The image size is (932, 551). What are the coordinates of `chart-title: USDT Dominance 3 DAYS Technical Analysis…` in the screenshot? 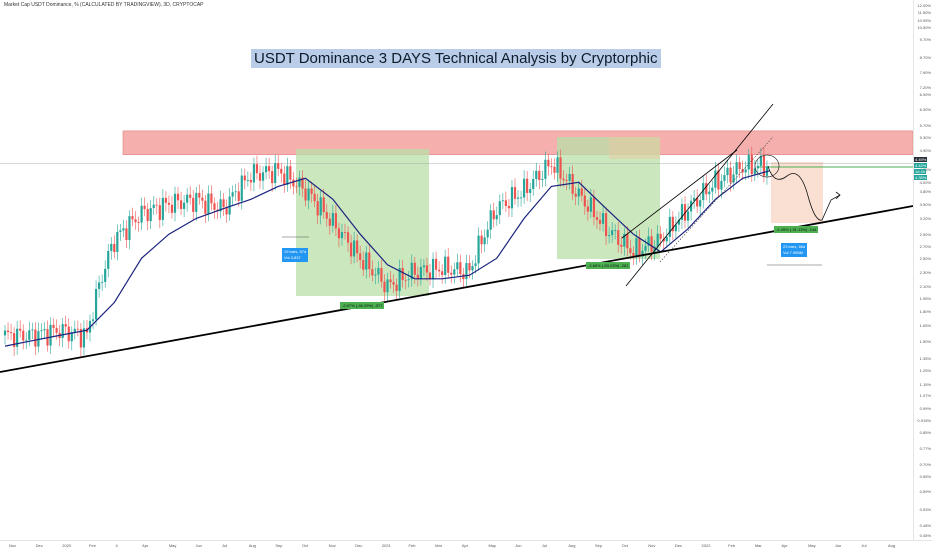 It's located at (456, 58).